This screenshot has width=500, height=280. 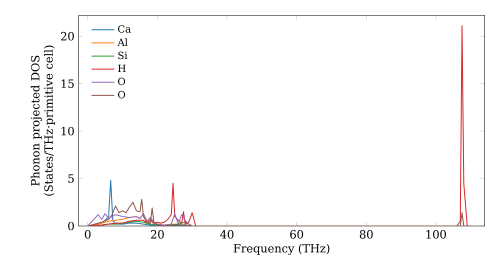 What do you see at coordinates (43, 121) in the screenshot?
I see `y-axis-title: Phonon projected DOS (States/THz·primitive cell)` at bounding box center [43, 121].